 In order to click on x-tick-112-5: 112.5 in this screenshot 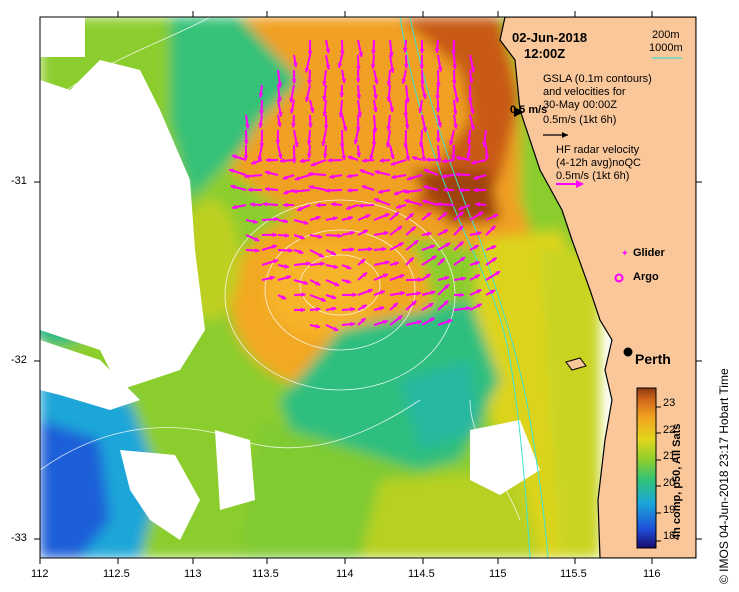, I will do `click(116, 574)`.